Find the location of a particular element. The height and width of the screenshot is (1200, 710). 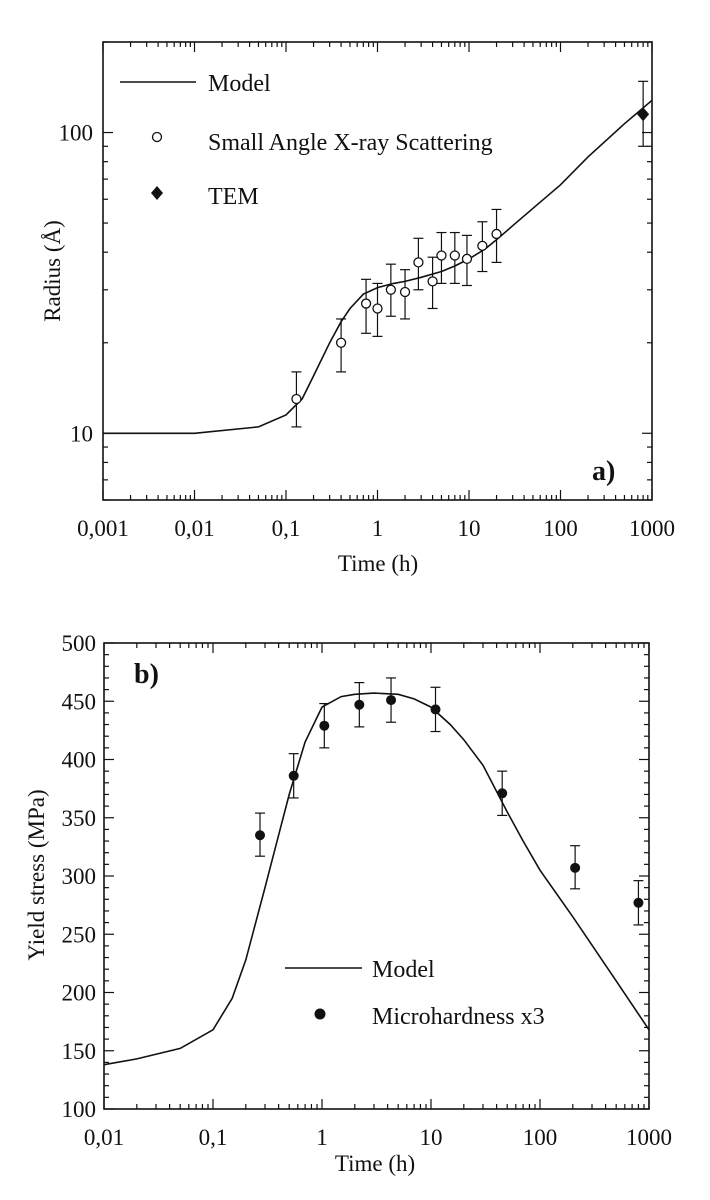

panel-a-y-axis-title: Radius (Å) is located at coordinates (52, 271).